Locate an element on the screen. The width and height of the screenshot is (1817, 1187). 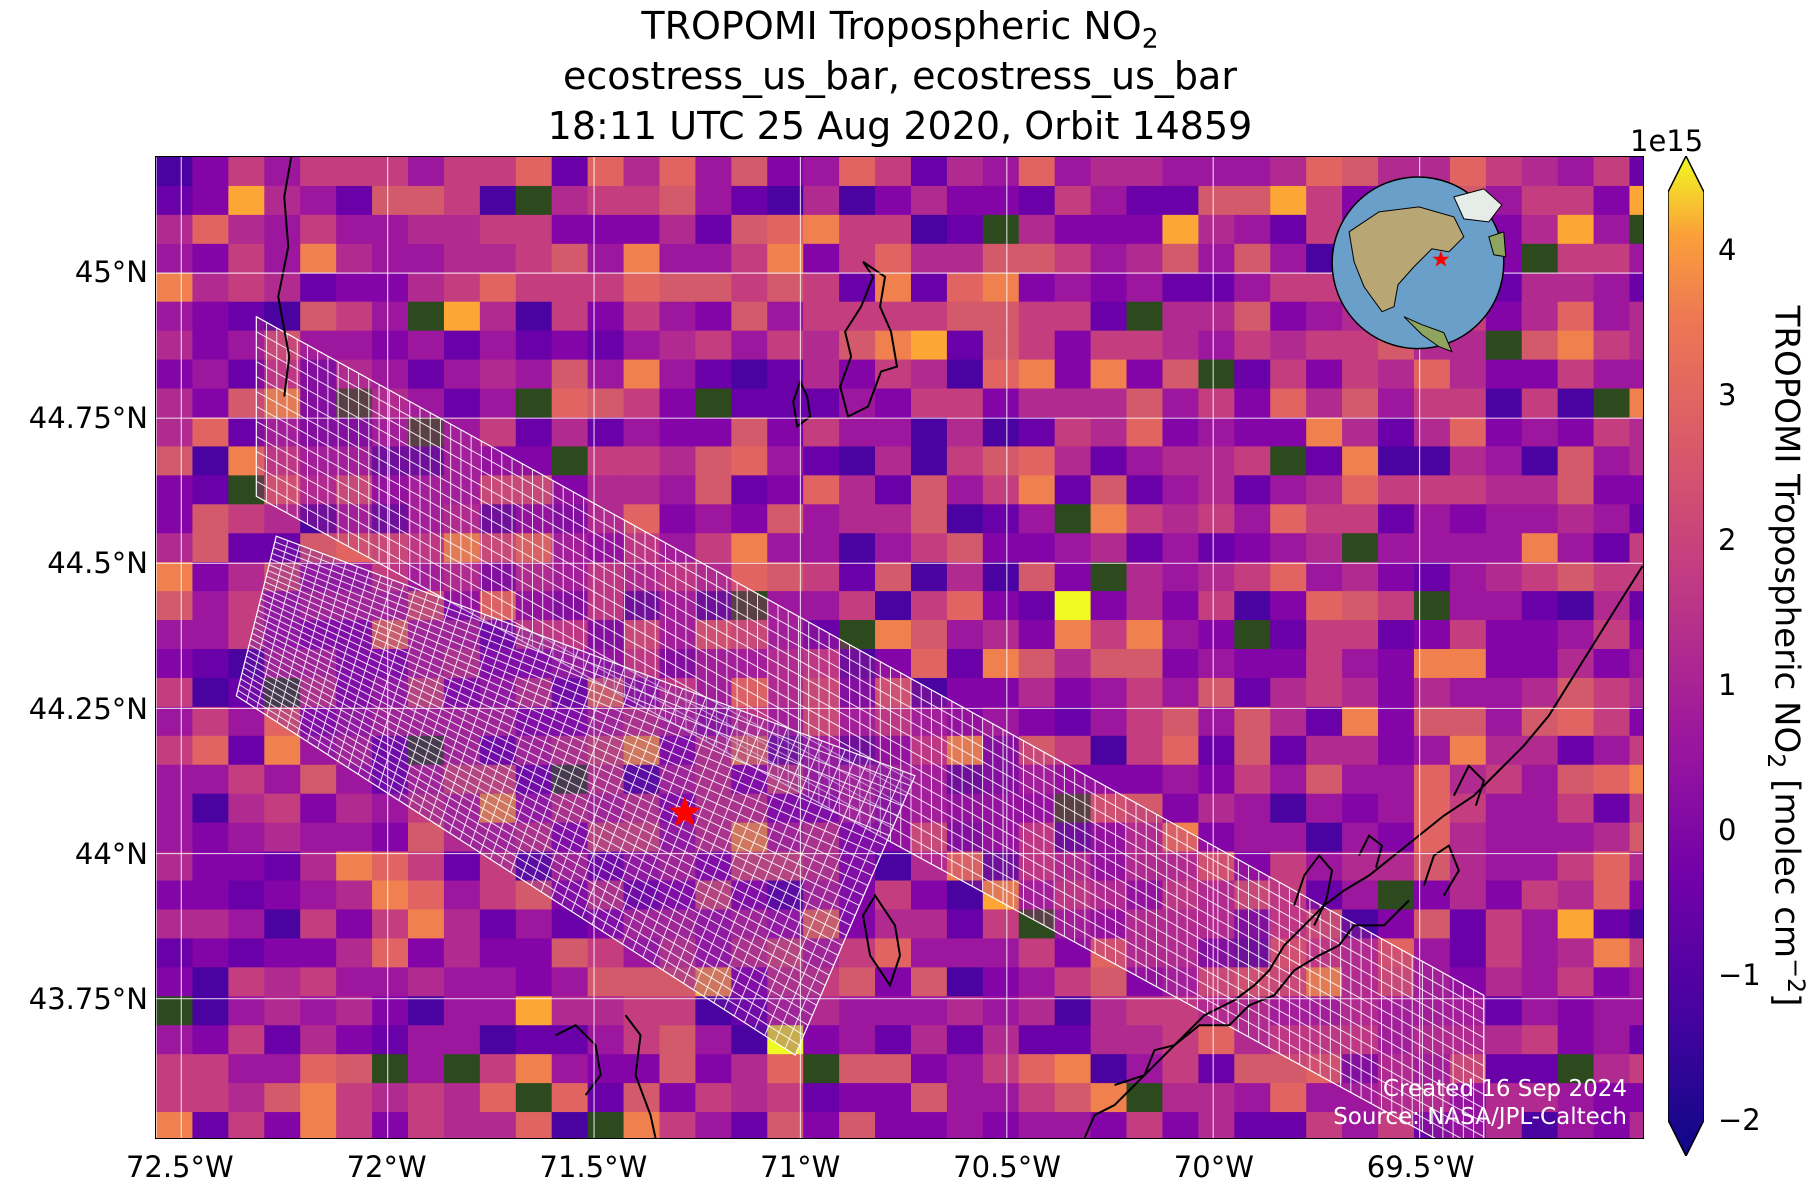
y-tick-label: 44°N is located at coordinates (111, 853).